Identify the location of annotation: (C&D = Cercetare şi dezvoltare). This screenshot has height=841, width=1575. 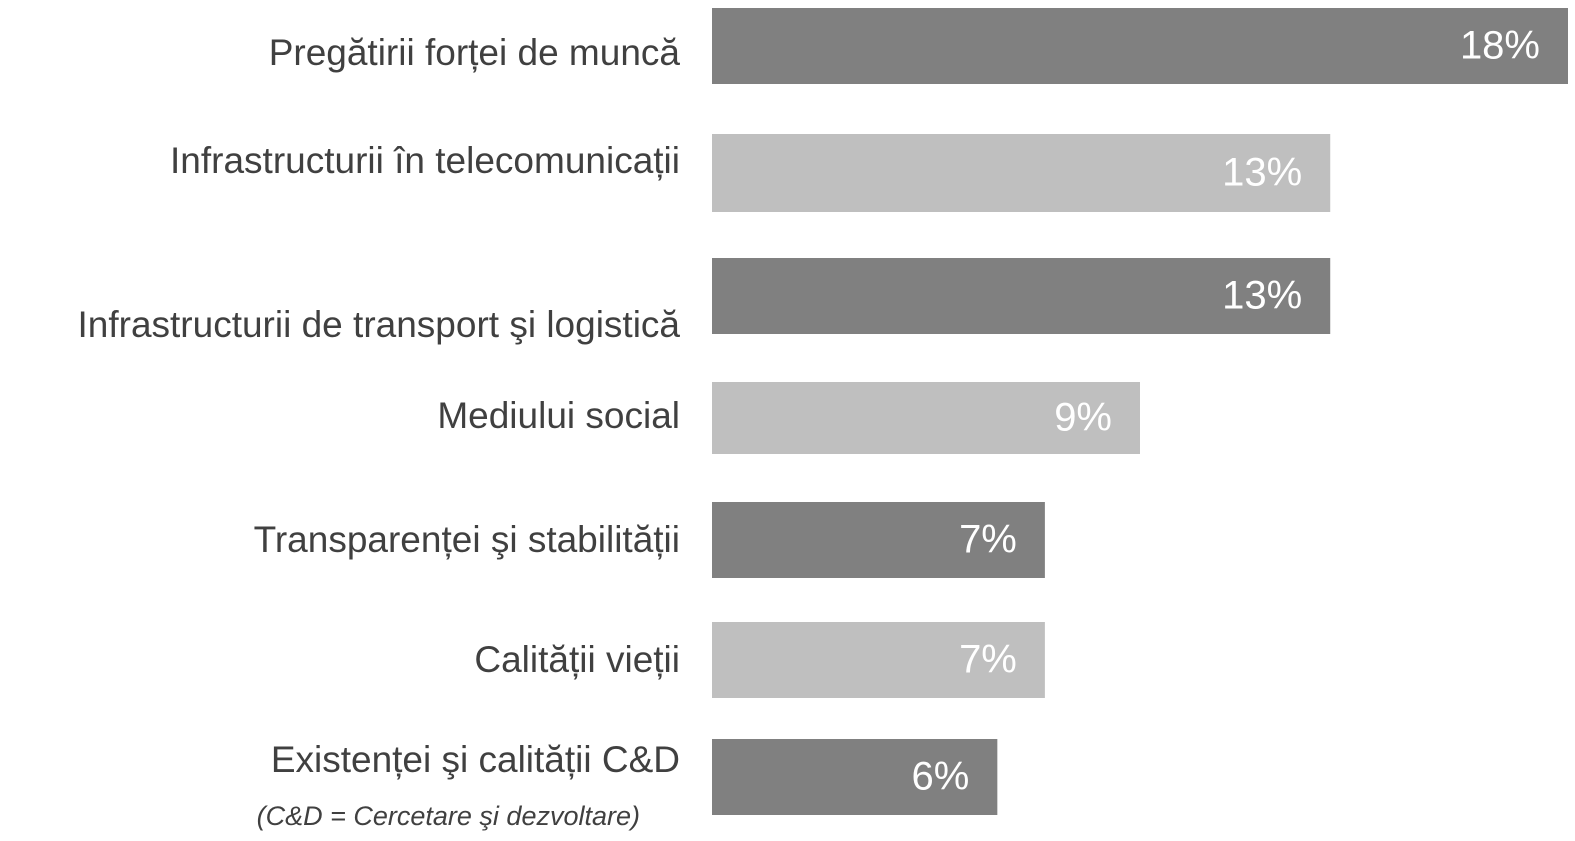
(448, 816).